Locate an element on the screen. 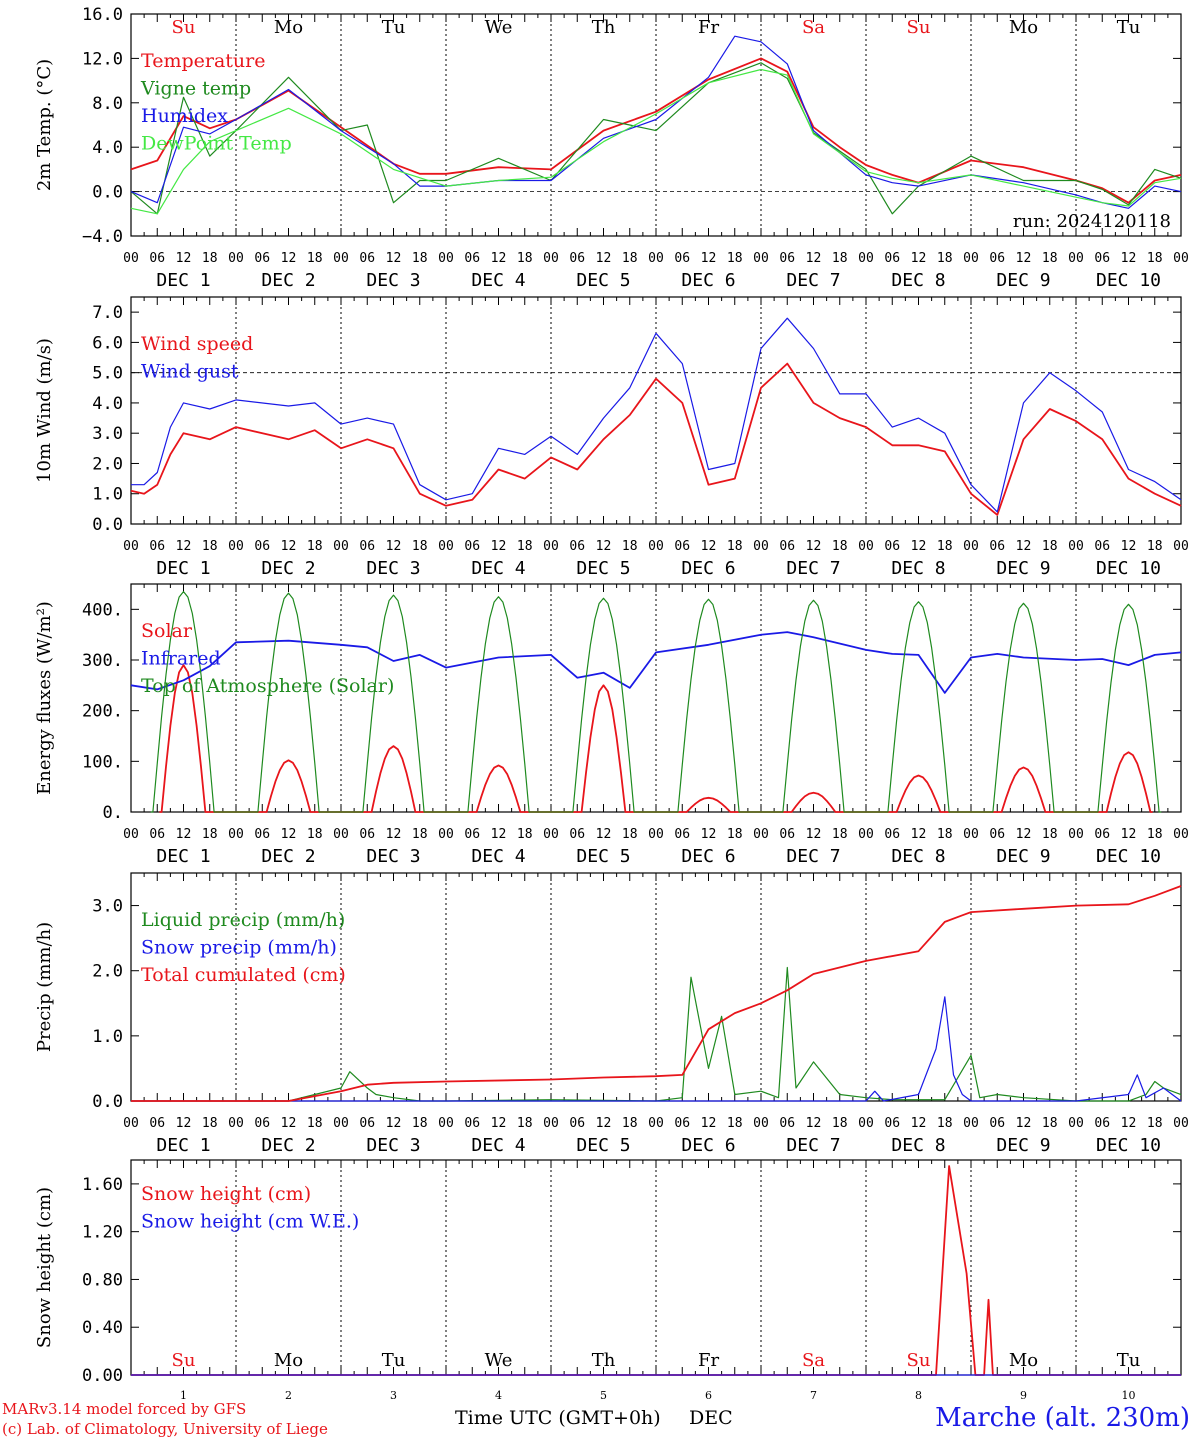 This screenshot has width=1194, height=1440. y-tick-label: 5.0 is located at coordinates (107, 374).